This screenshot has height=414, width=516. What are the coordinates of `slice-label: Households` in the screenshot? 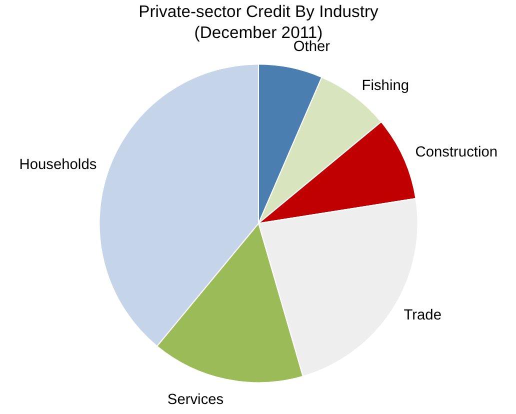 It's located at (58, 165).